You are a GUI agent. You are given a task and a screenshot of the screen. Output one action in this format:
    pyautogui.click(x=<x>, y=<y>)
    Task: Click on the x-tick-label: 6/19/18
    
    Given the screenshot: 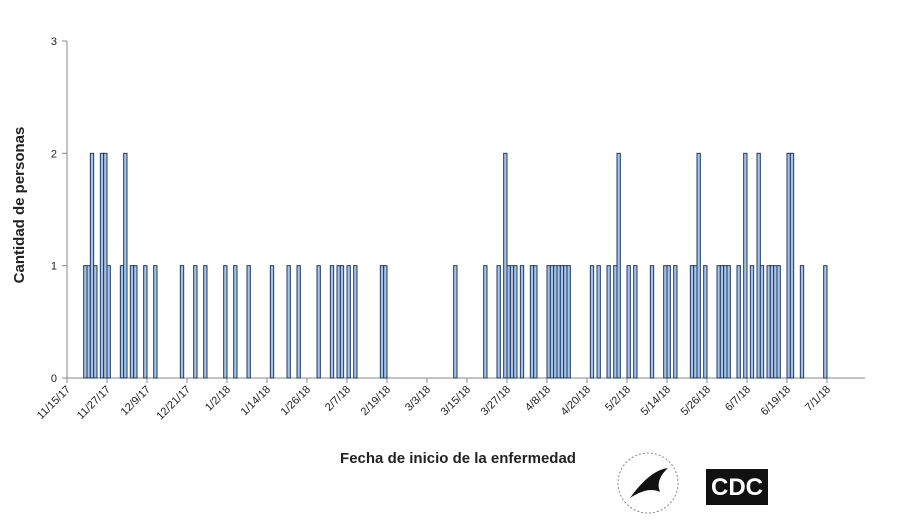 What is the action you would take?
    pyautogui.click(x=776, y=401)
    